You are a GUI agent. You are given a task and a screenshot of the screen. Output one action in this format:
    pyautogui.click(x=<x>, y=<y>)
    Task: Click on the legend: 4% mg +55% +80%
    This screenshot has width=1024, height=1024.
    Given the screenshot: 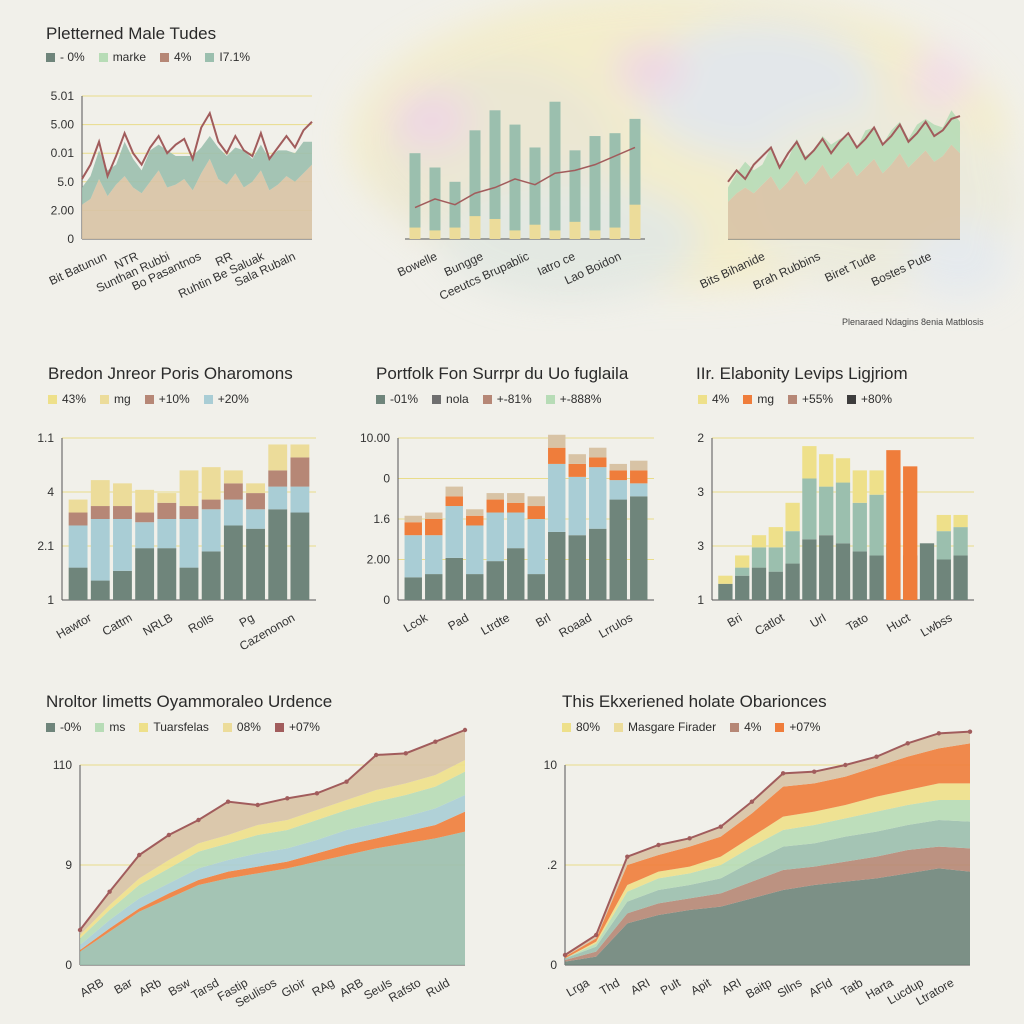 What is the action you would take?
    pyautogui.click(x=795, y=399)
    